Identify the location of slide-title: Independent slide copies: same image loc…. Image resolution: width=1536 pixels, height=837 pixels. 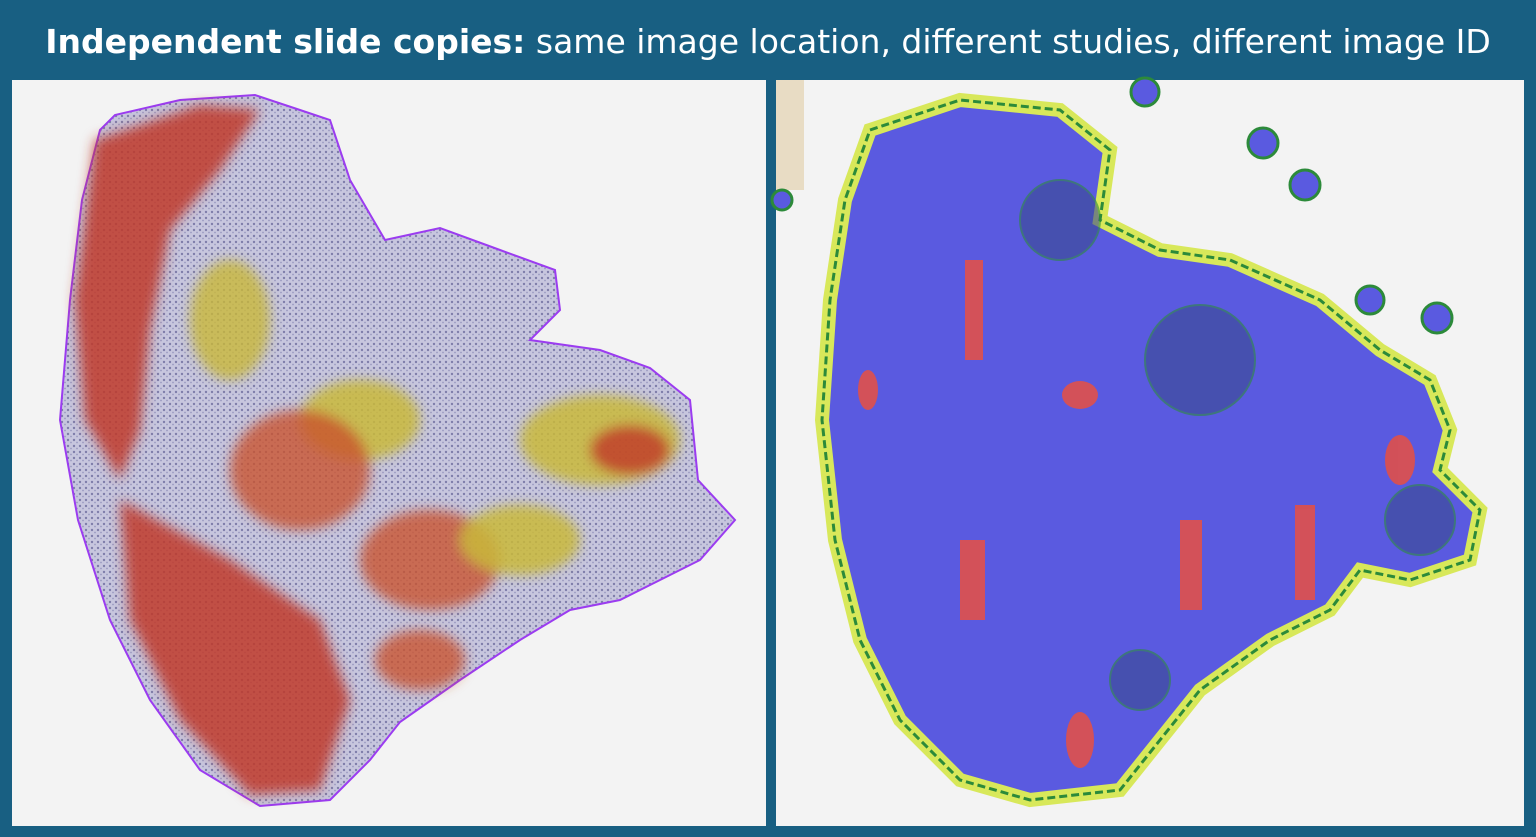
(768, 41).